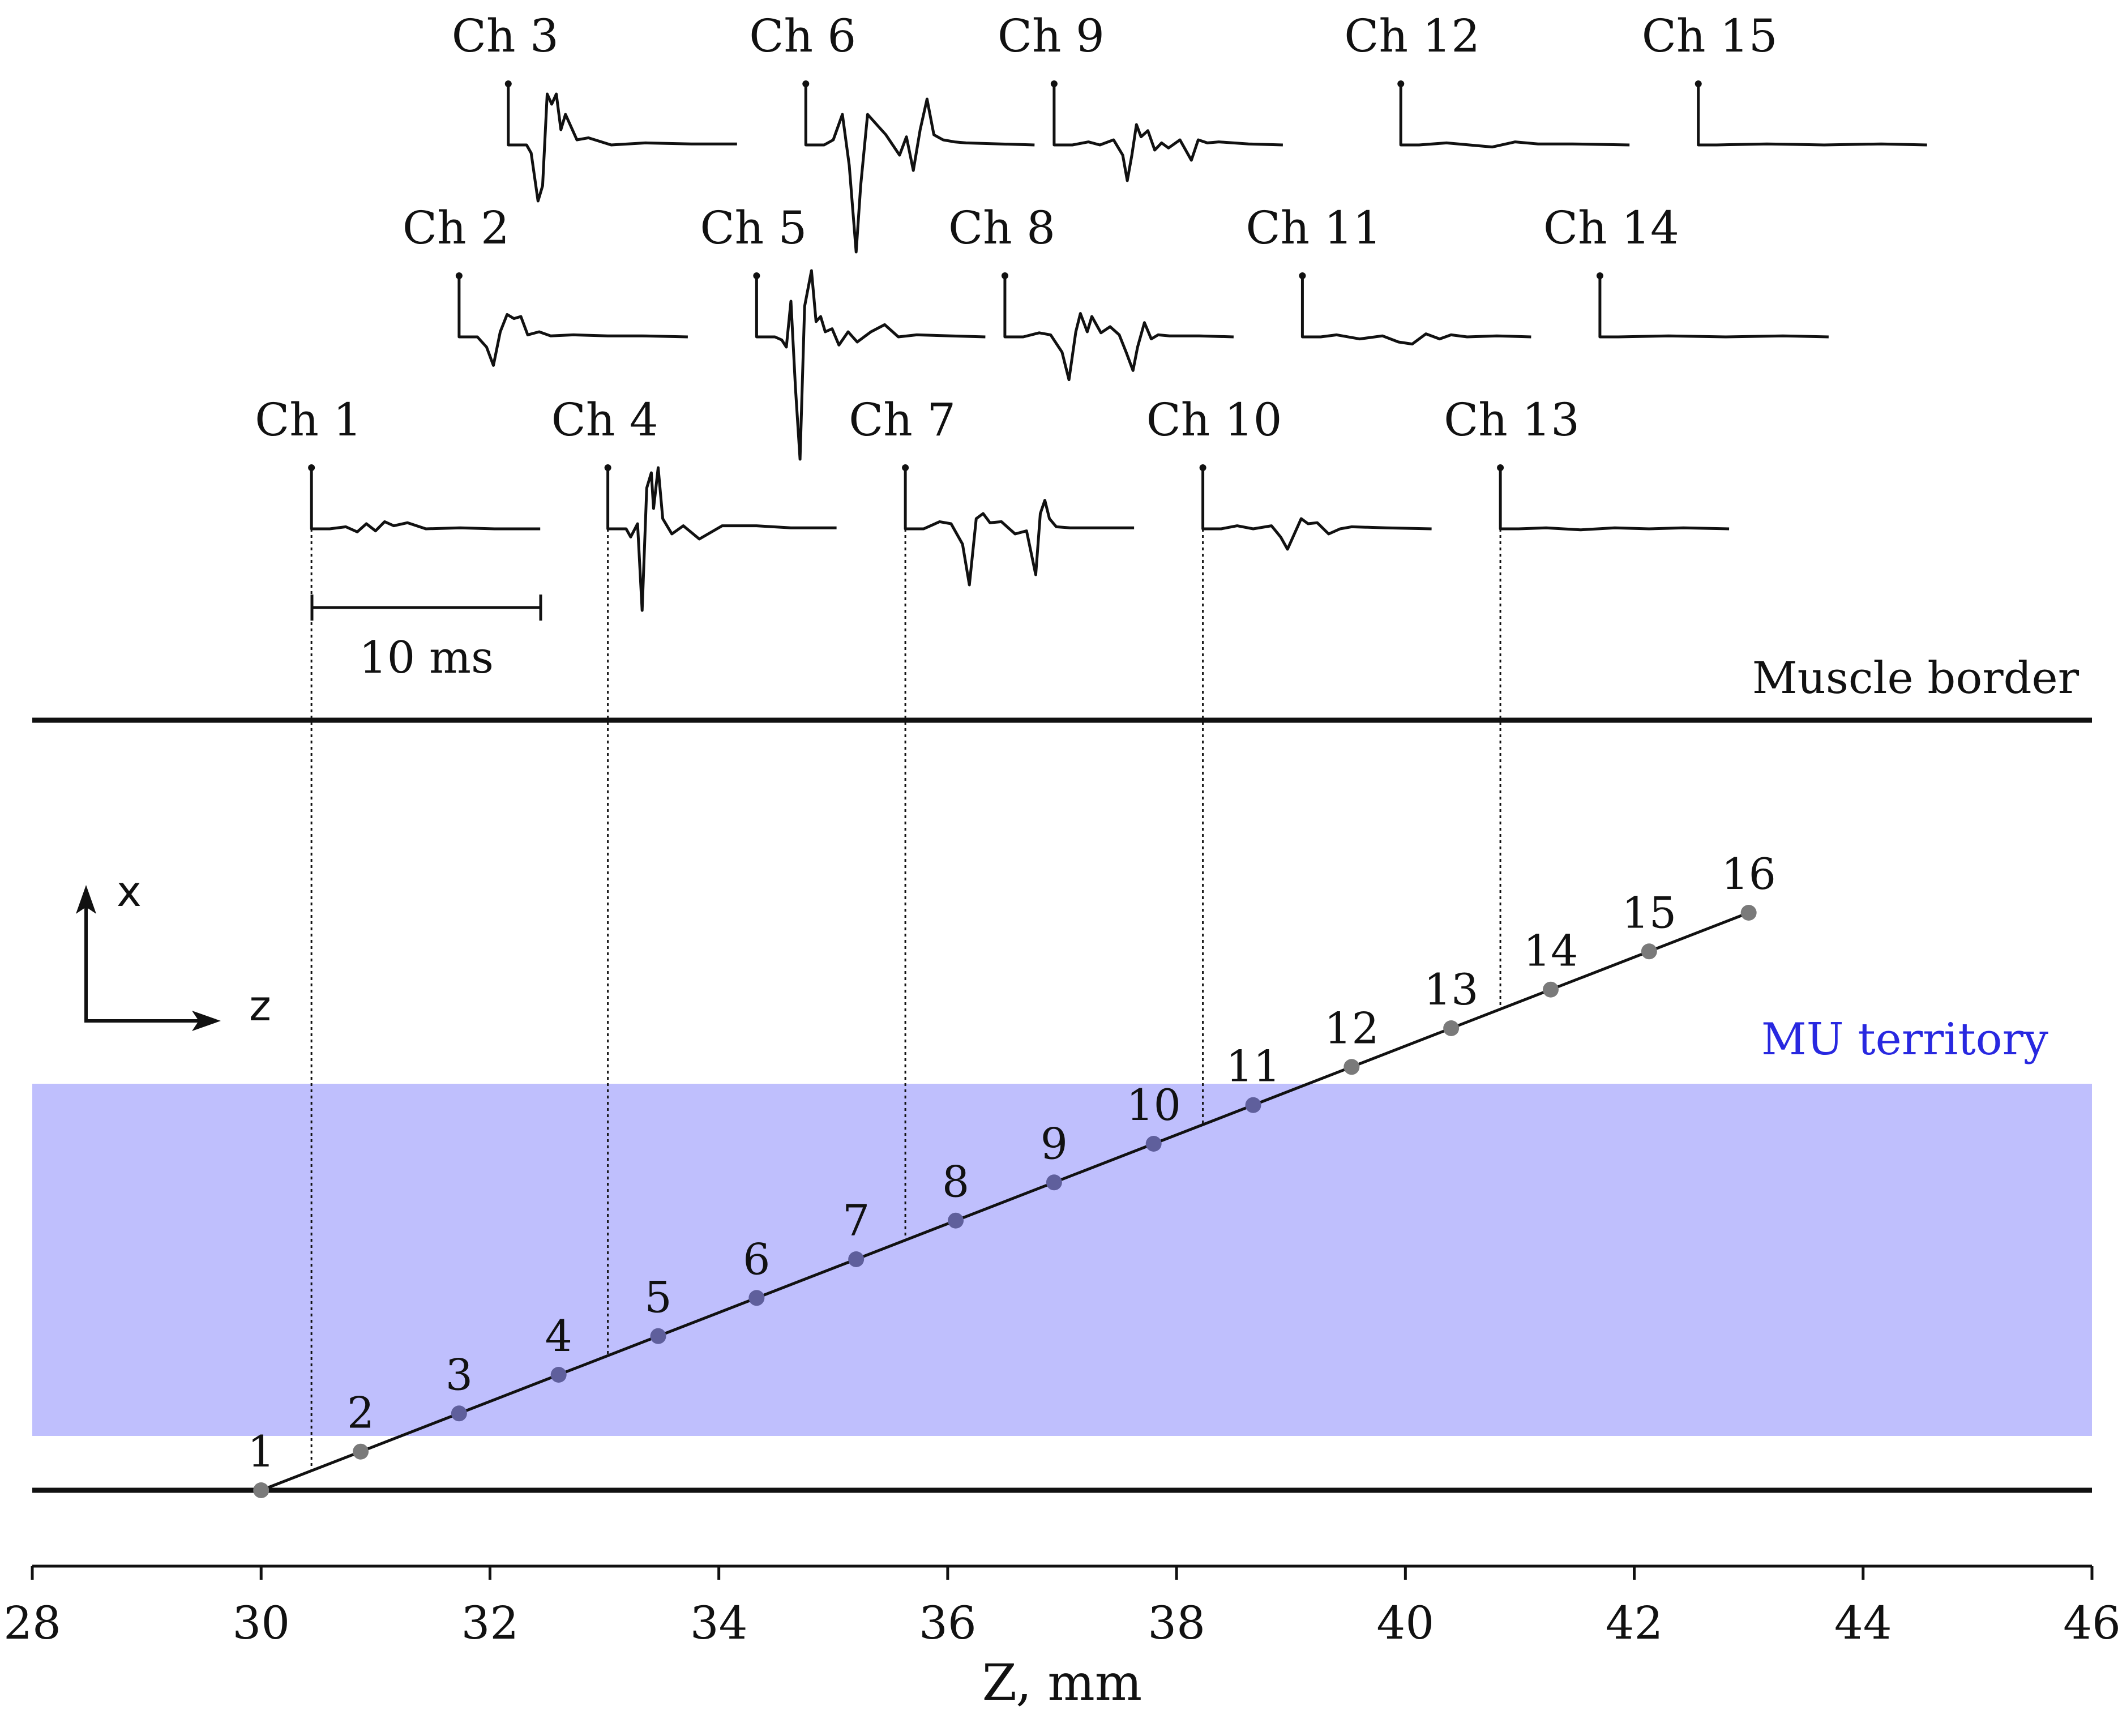 The height and width of the screenshot is (1736, 2118). I want to click on time-scale-label: 10 ms, so click(426, 657).